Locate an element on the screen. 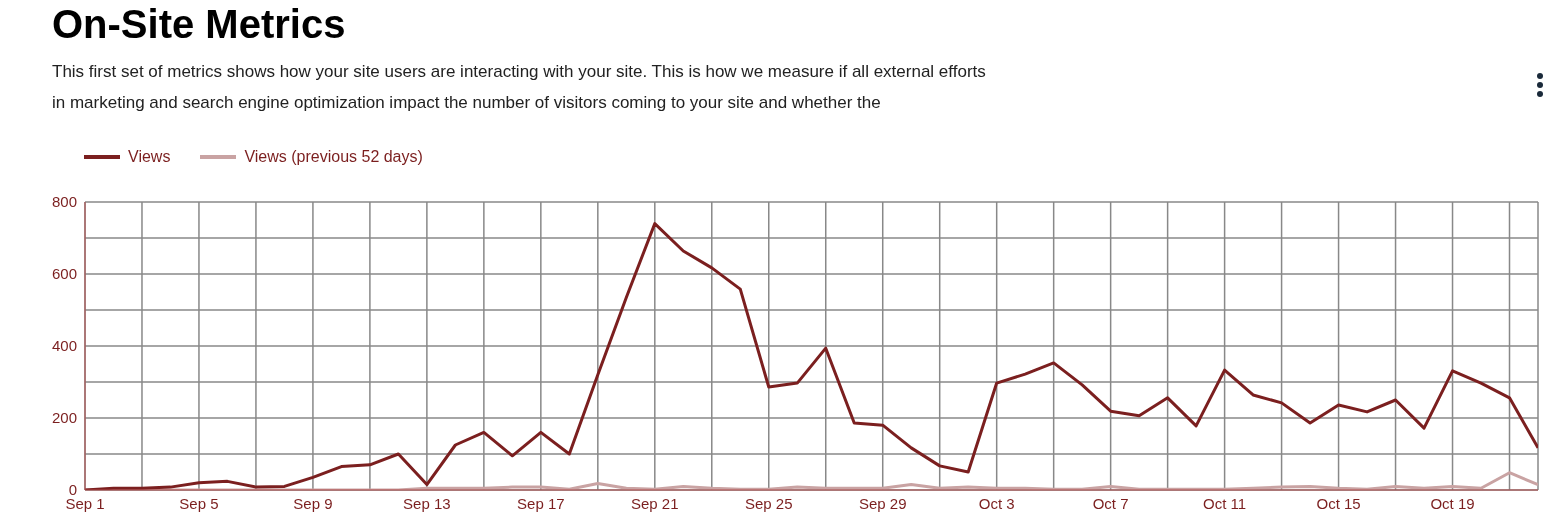  x-tick-label: Oct 19 is located at coordinates (1452, 503).